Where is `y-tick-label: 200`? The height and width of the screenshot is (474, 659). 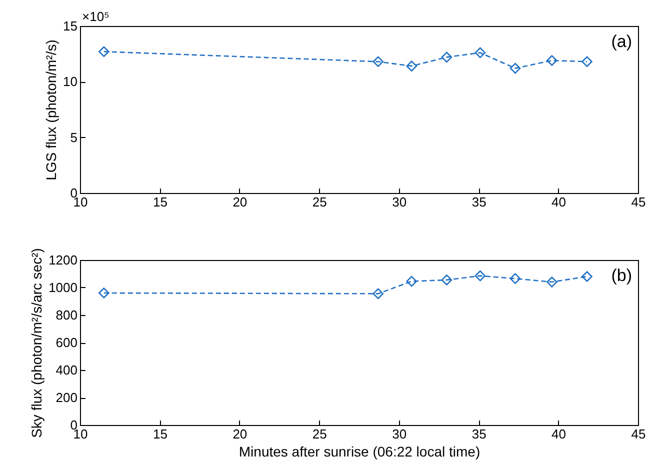 y-tick-label: 200 is located at coordinates (67, 397).